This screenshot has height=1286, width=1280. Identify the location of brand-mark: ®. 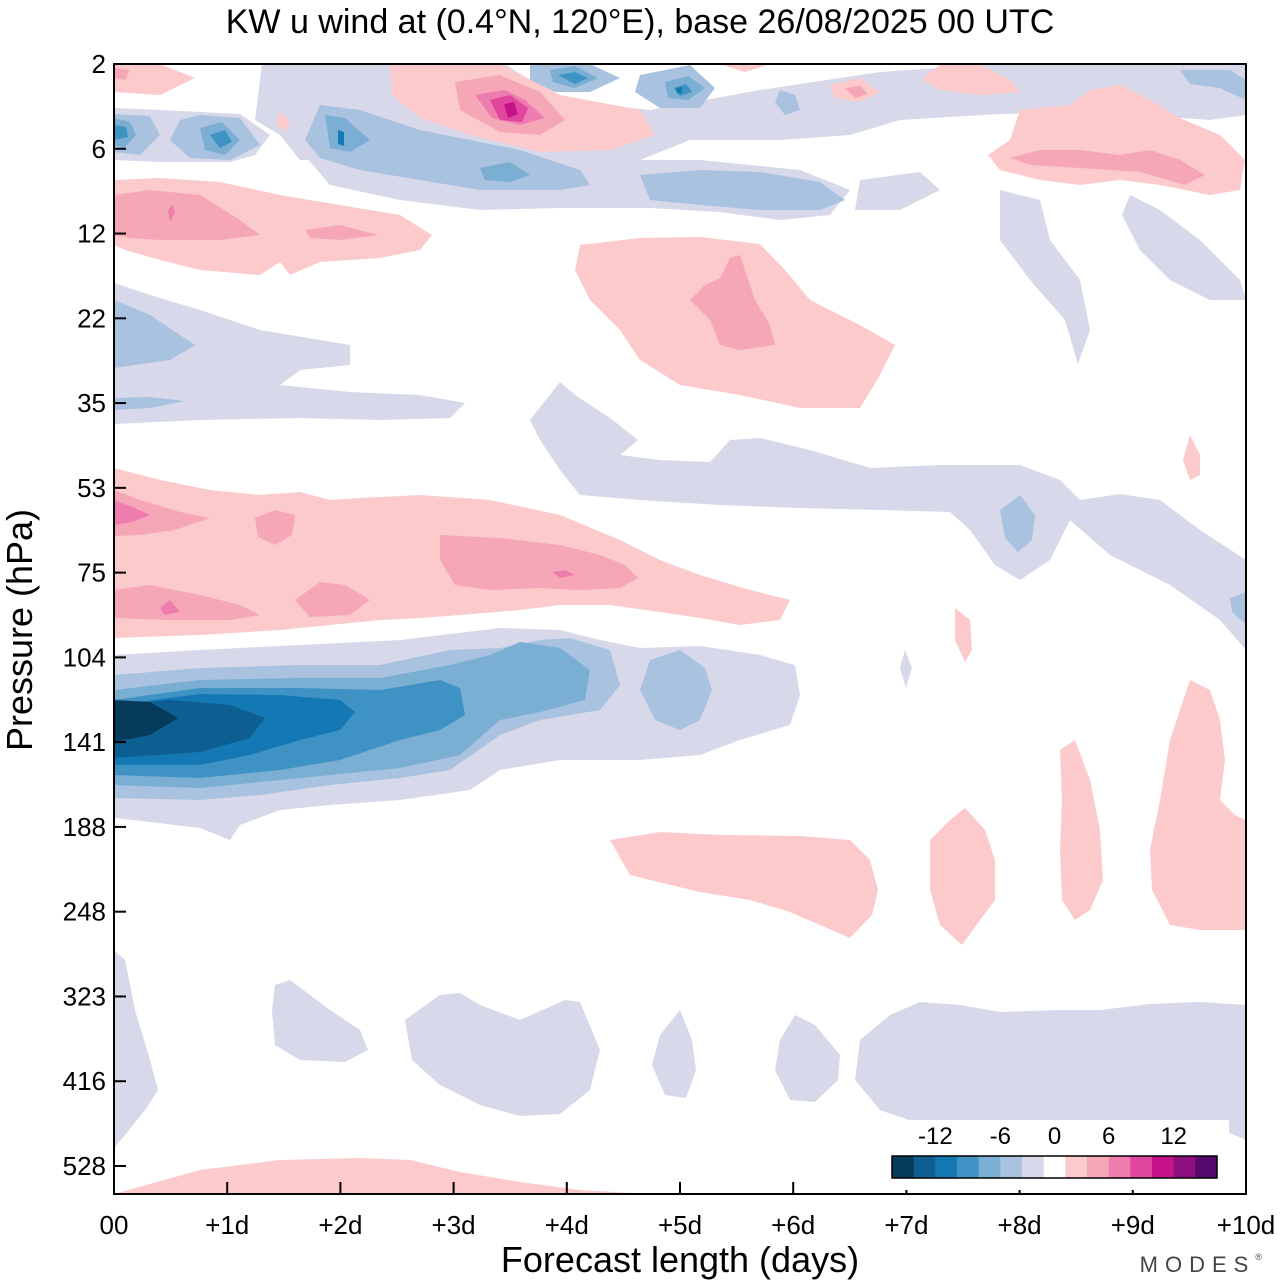
(1258, 1257).